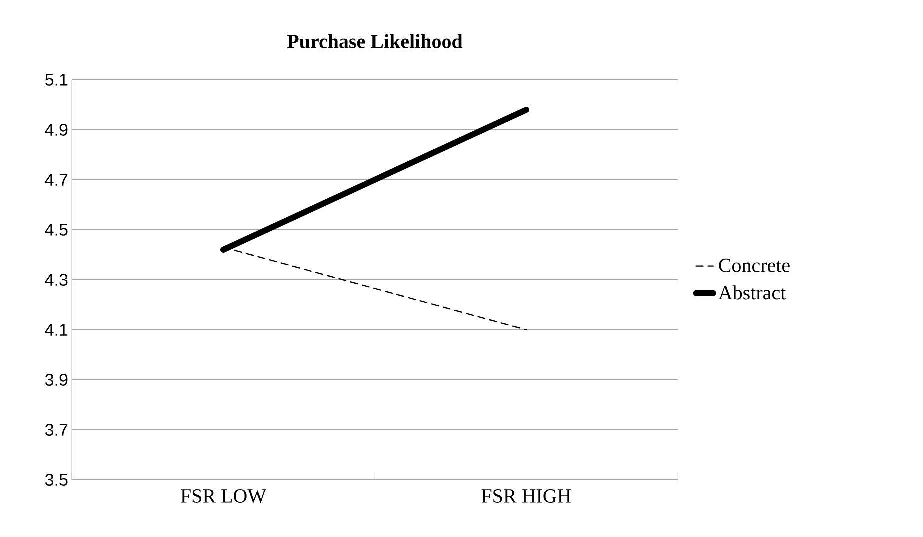 The height and width of the screenshot is (537, 923). What do you see at coordinates (752, 293) in the screenshot?
I see `legend-label: Abstract` at bounding box center [752, 293].